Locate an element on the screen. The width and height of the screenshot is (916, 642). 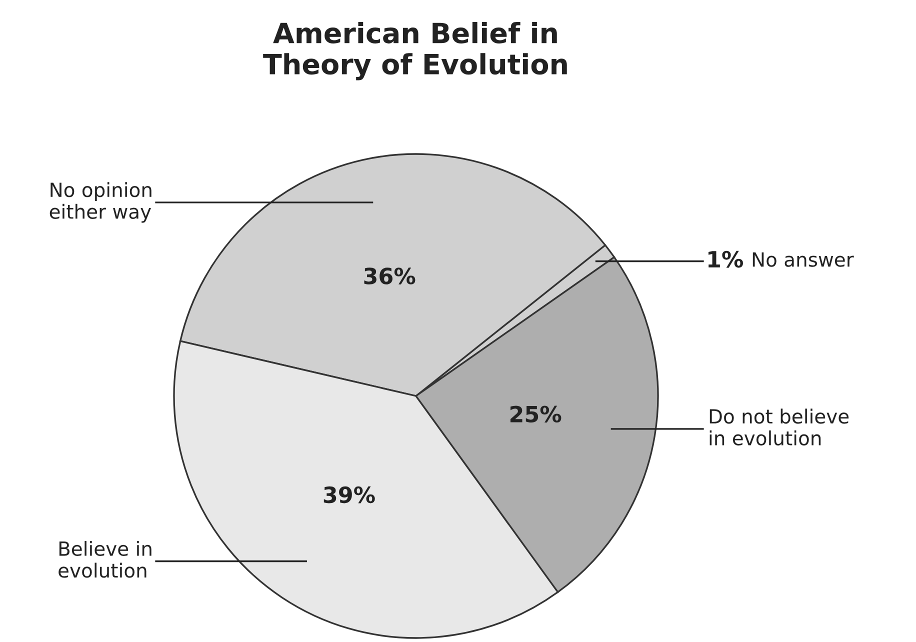
slice-label: Do not believe in evolution is located at coordinates (779, 427).